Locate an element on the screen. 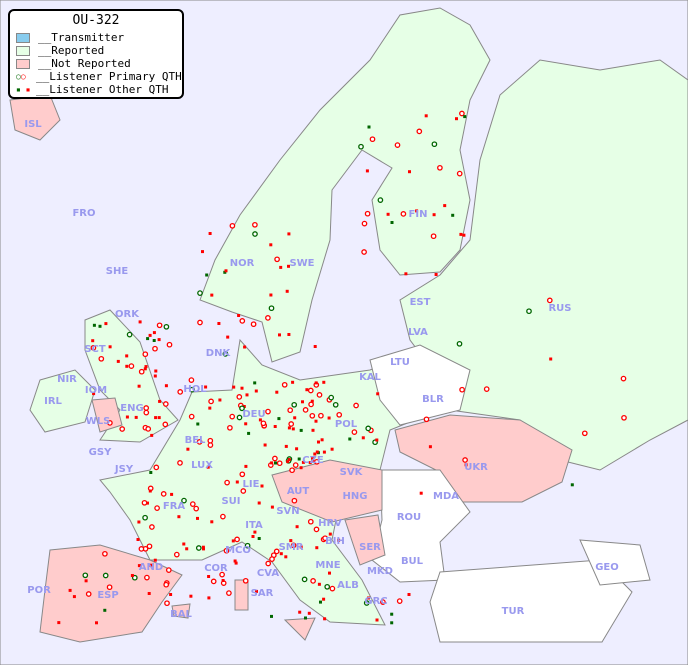 The width and height of the screenshot is (688, 665). country-label-sui: SUI is located at coordinates (230, 501).